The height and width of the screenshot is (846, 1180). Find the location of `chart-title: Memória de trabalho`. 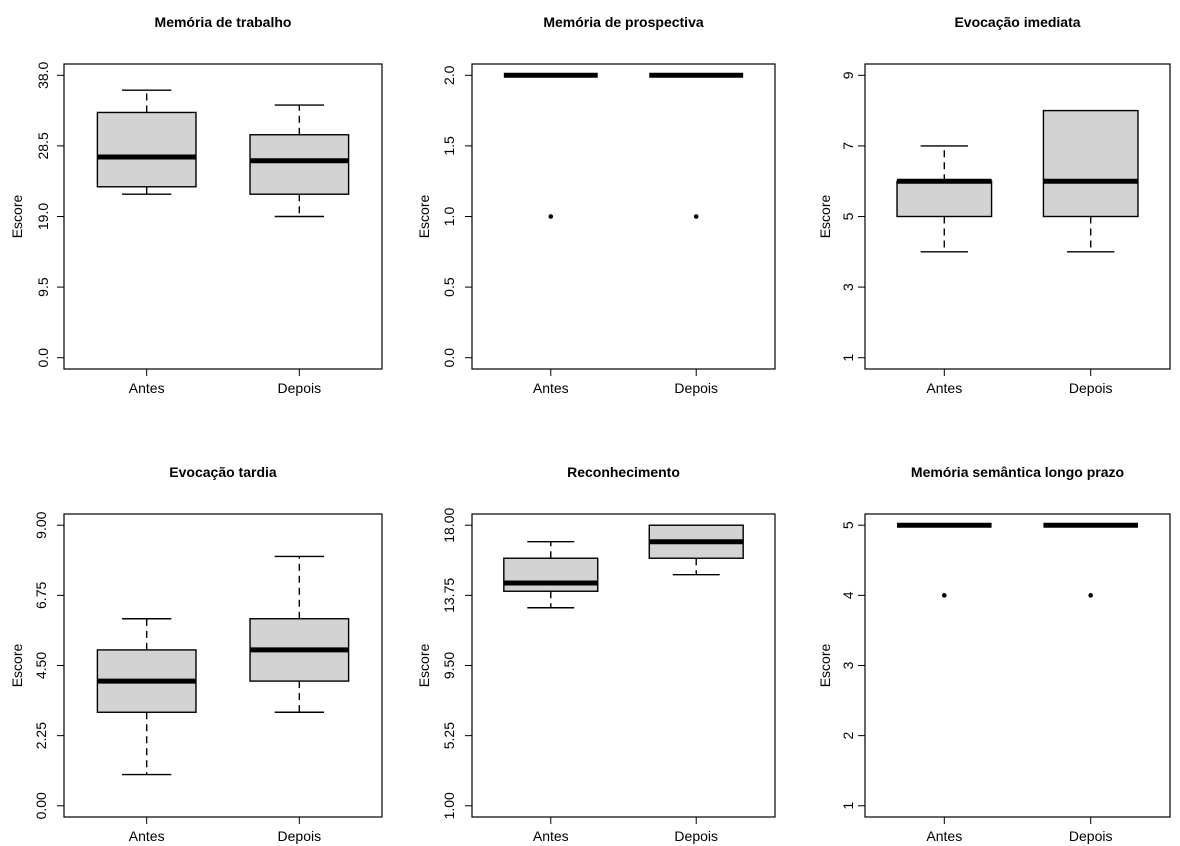

chart-title: Memória de trabalho is located at coordinates (223, 22).